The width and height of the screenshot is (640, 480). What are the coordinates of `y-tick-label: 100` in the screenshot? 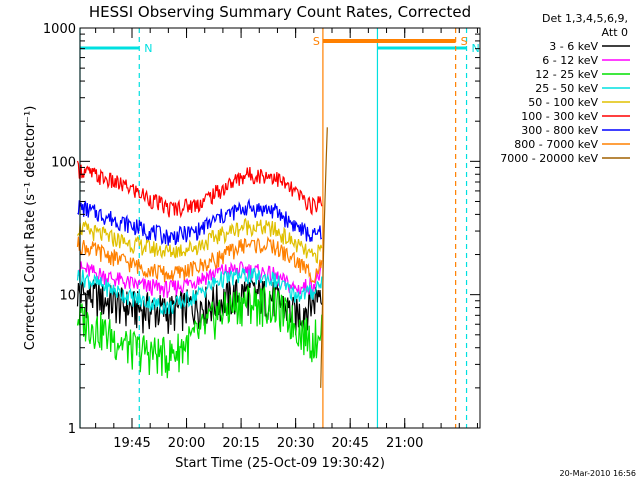 It's located at (63, 162).